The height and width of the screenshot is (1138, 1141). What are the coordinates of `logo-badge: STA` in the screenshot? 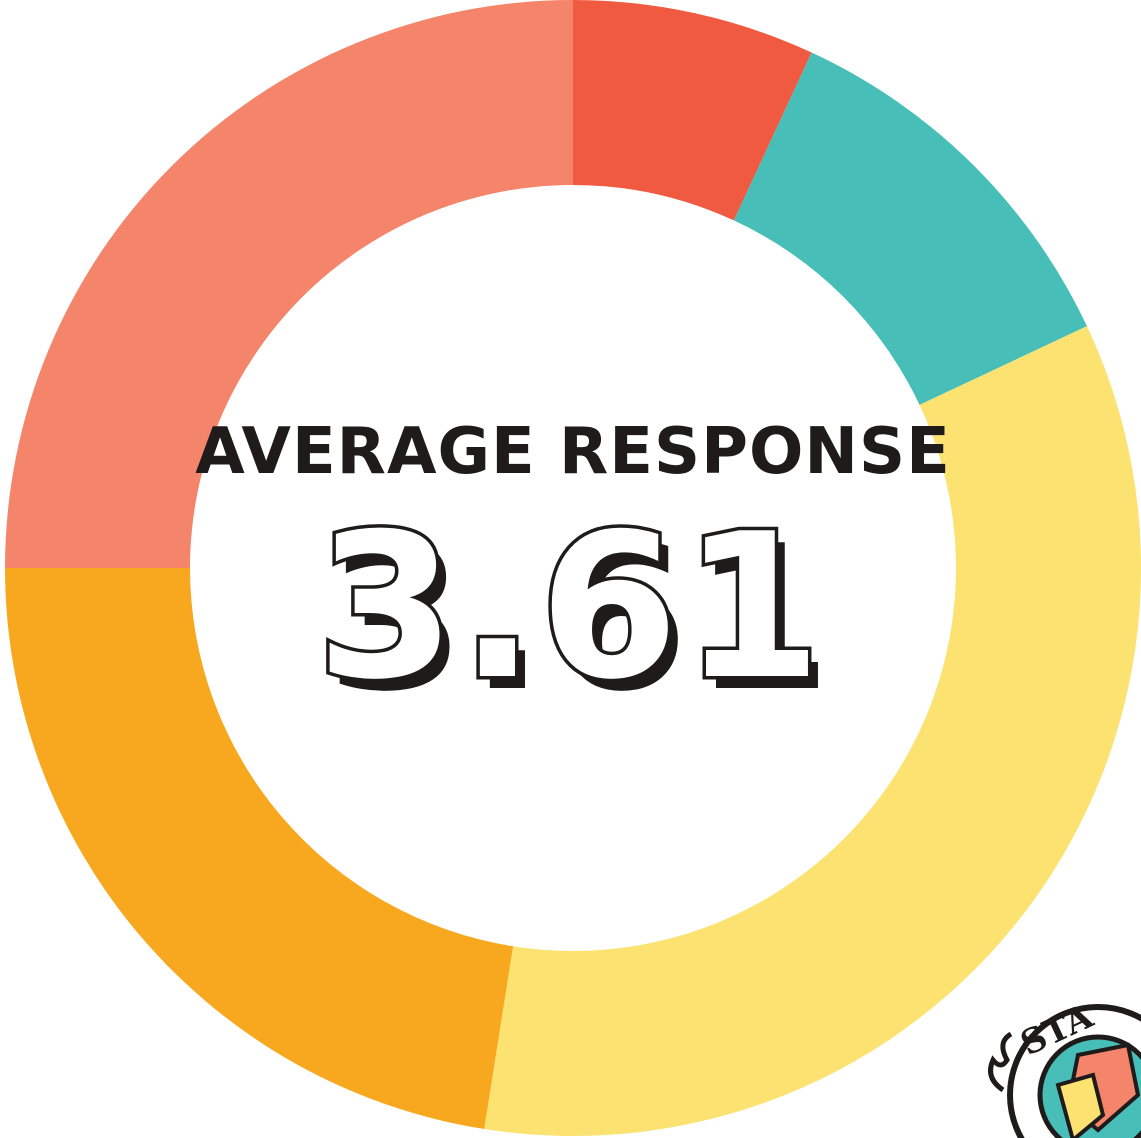 It's located at (1064, 1067).